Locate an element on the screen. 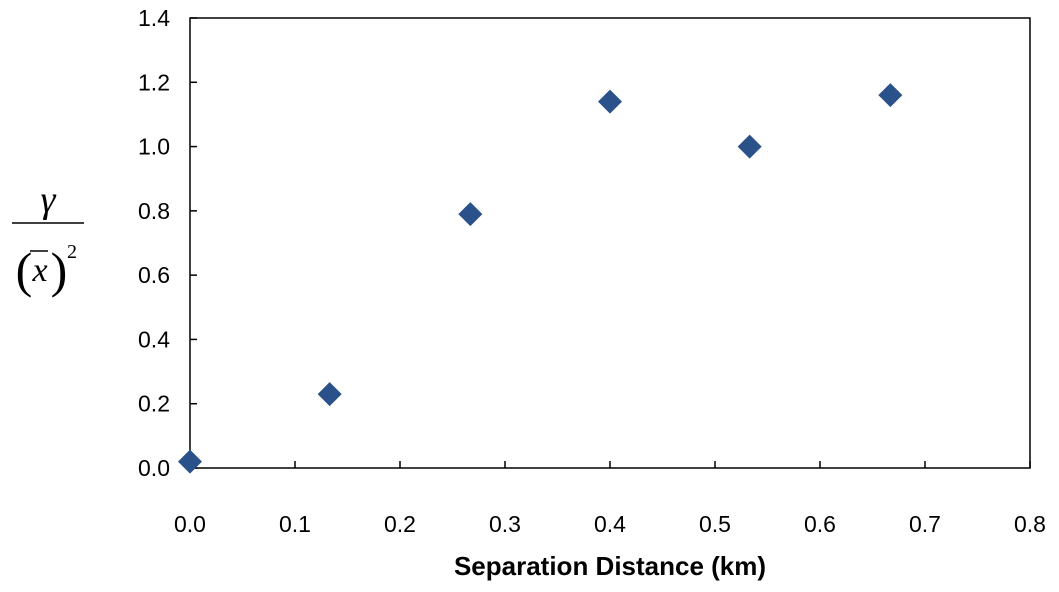  y-axis-title-close-paren: ) is located at coordinates (59, 270).